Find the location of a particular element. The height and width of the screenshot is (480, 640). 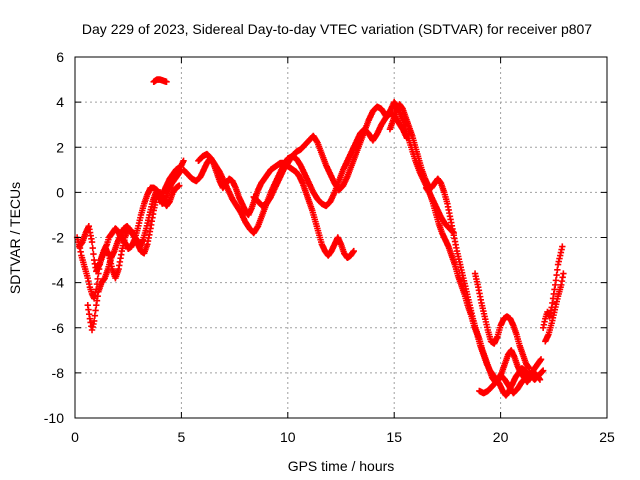

series-m is located at coordinates (554, 307).